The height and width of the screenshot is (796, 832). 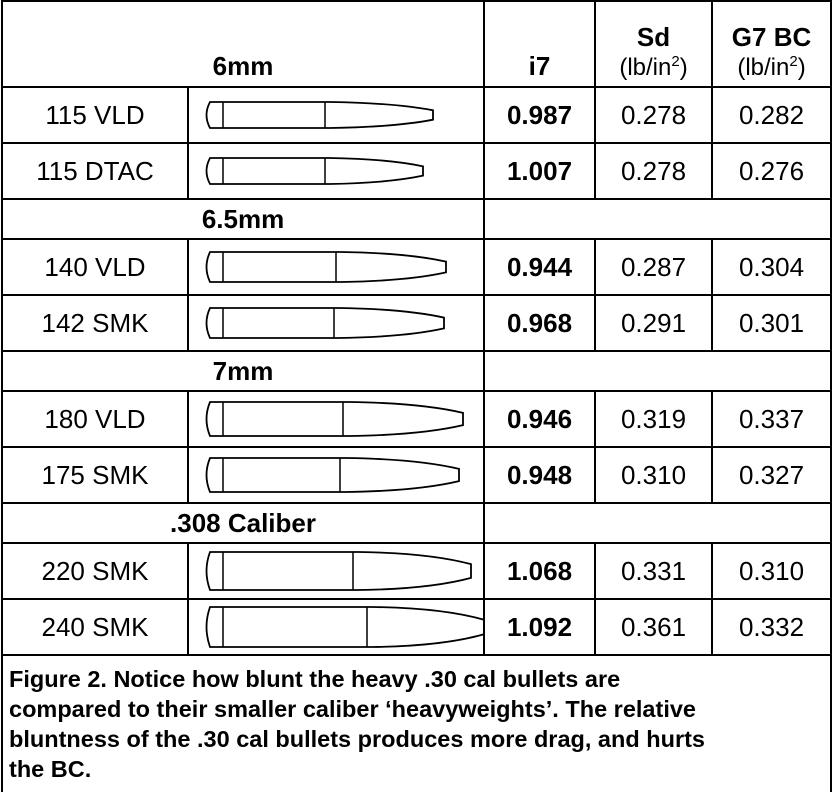 What do you see at coordinates (95, 267) in the screenshot?
I see `bullet-name: 140 VLD` at bounding box center [95, 267].